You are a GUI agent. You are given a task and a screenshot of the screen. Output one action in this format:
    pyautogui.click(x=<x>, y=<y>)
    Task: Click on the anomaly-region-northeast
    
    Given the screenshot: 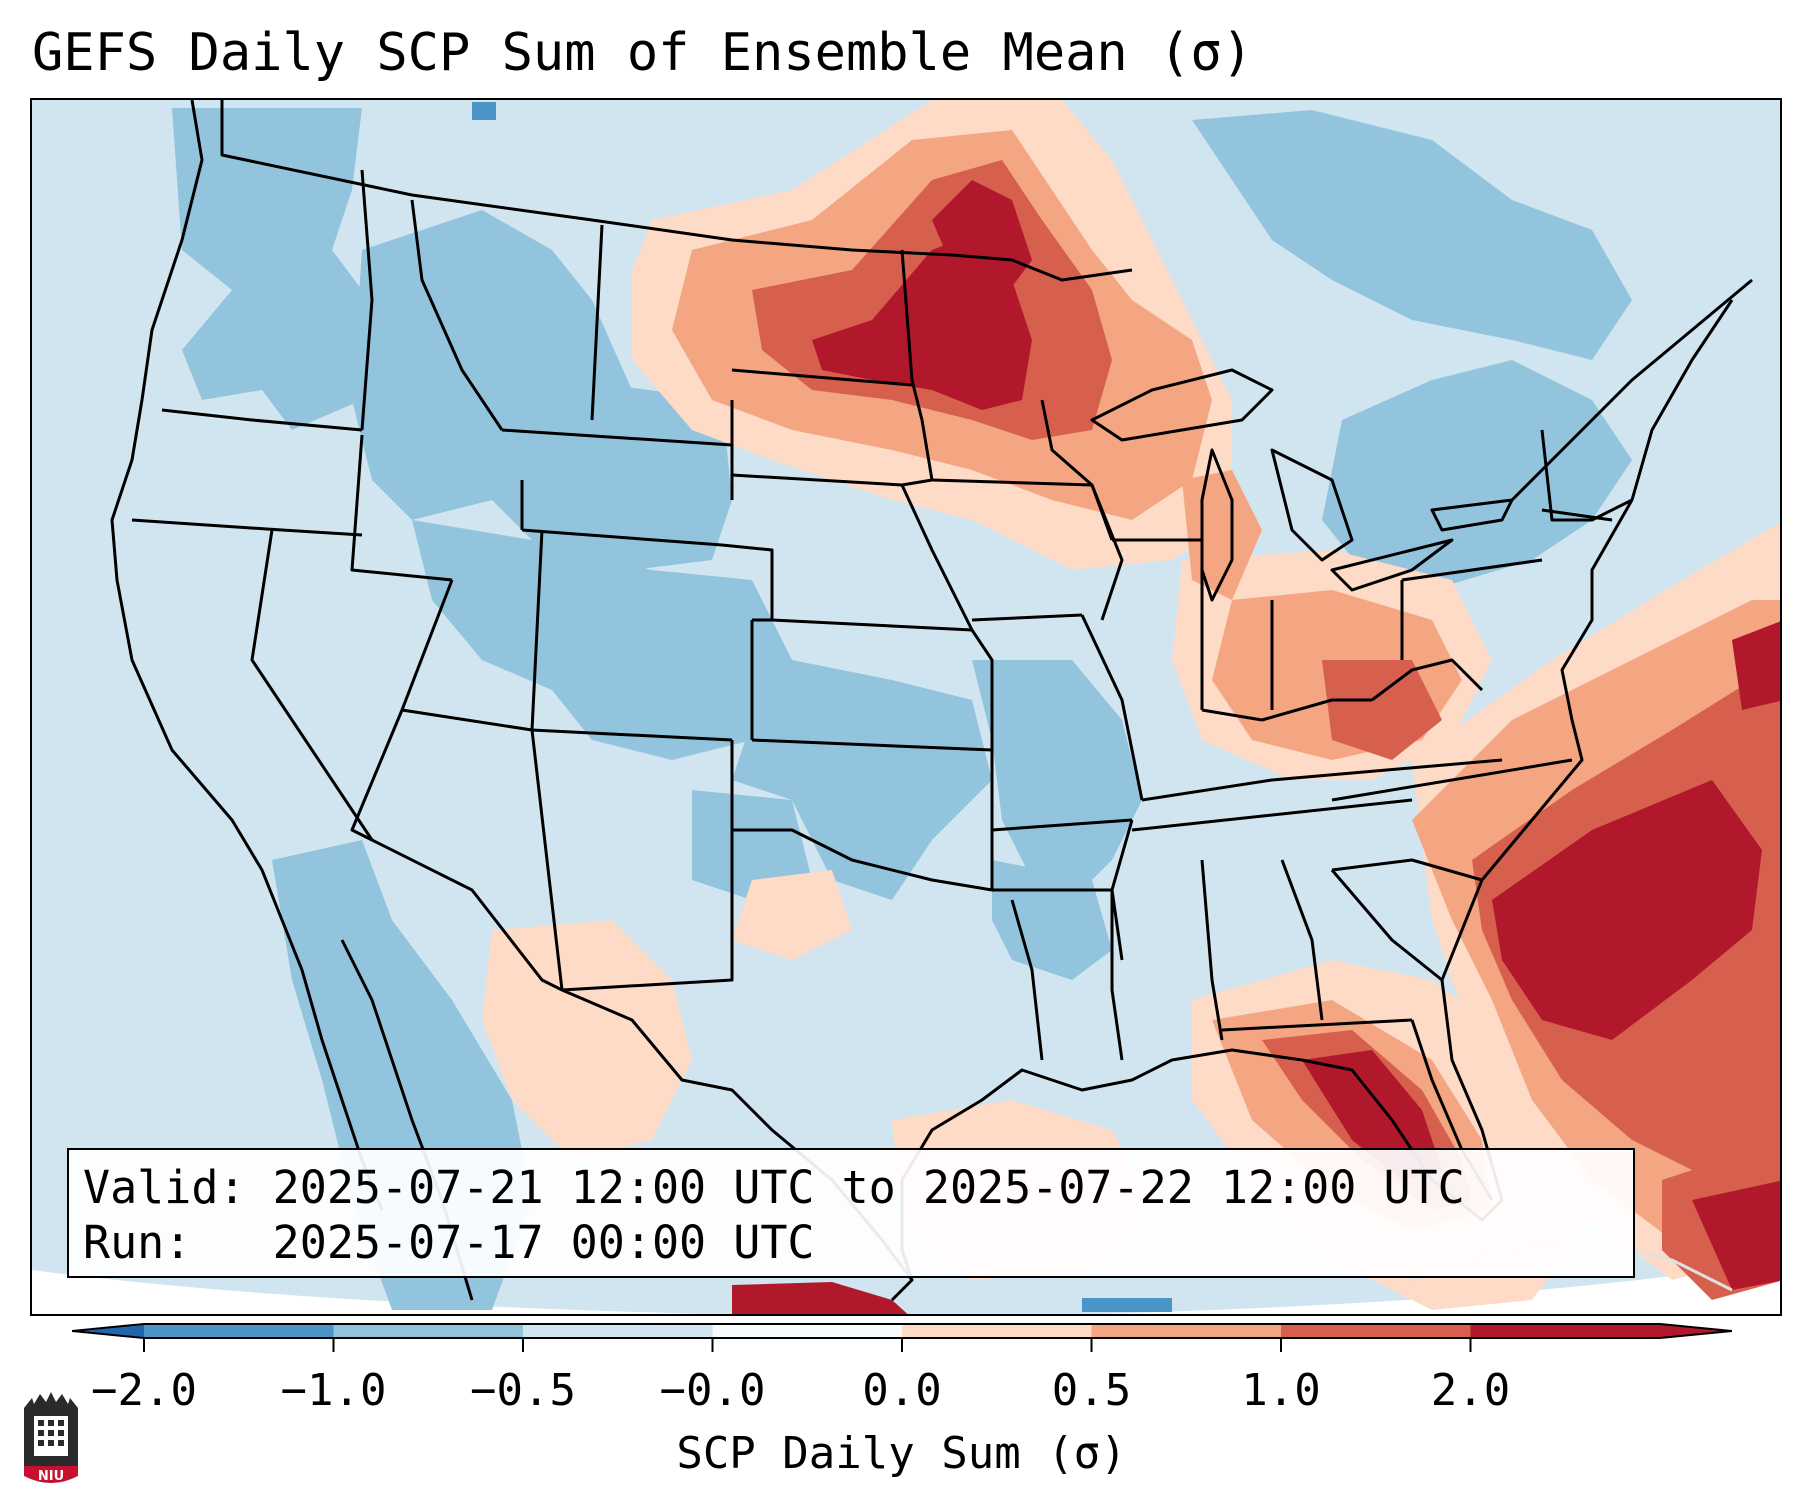 What is the action you would take?
    pyautogui.click(x=1477, y=475)
    